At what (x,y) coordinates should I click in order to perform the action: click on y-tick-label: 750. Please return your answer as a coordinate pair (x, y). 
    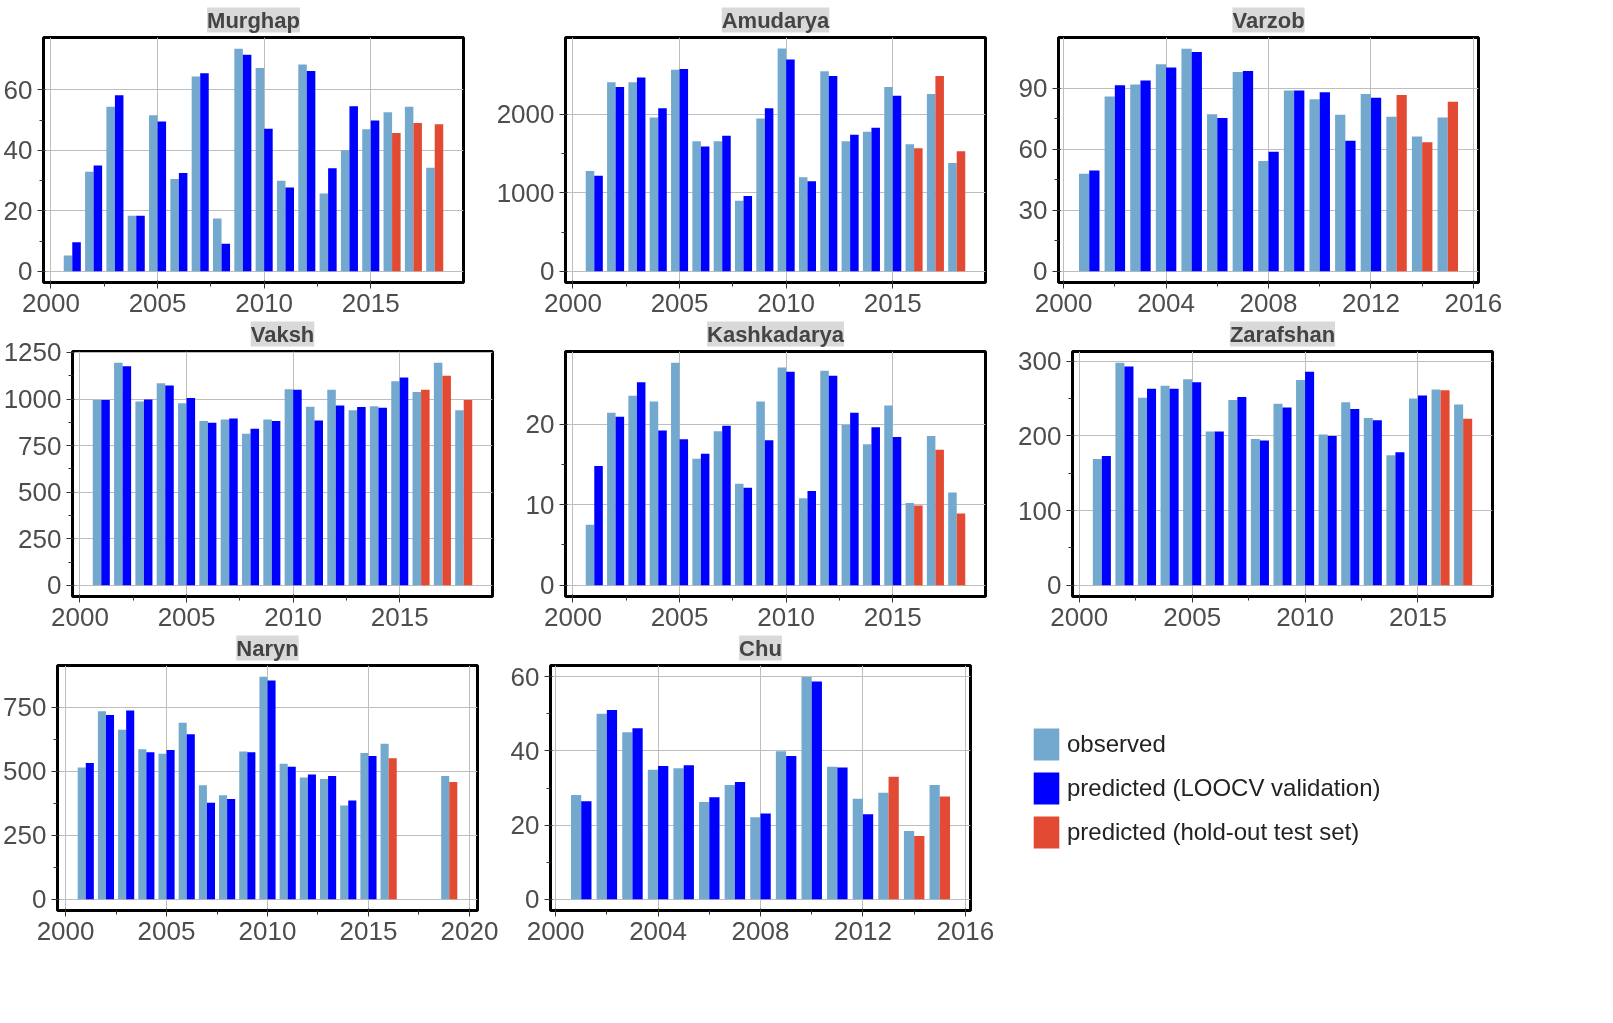
    Looking at the image, I should click on (40, 445).